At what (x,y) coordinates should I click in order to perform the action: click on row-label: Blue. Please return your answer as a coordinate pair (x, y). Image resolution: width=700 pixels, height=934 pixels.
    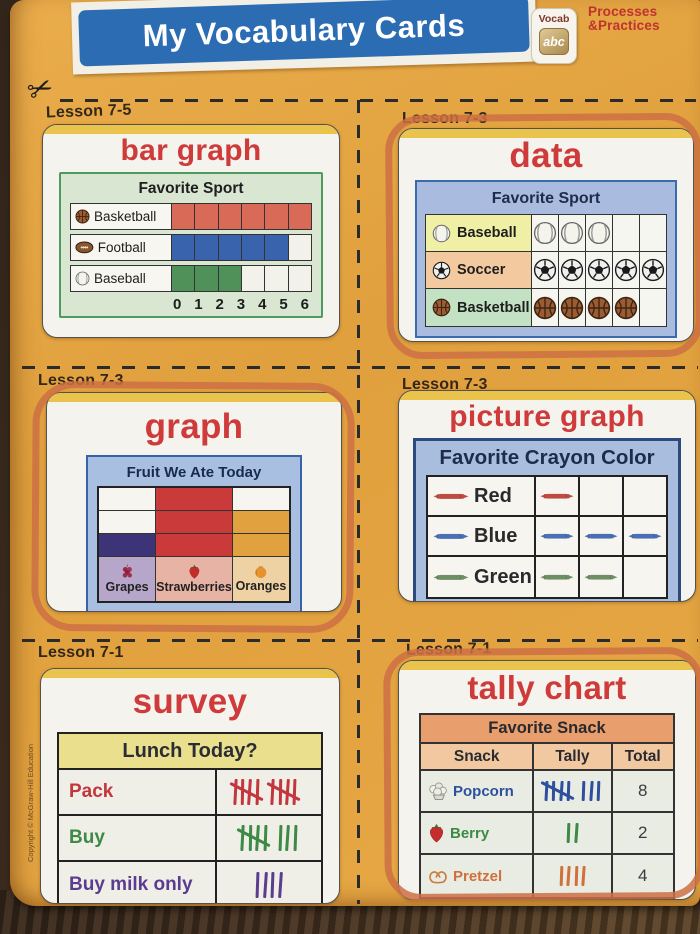
    Looking at the image, I should click on (482, 536).